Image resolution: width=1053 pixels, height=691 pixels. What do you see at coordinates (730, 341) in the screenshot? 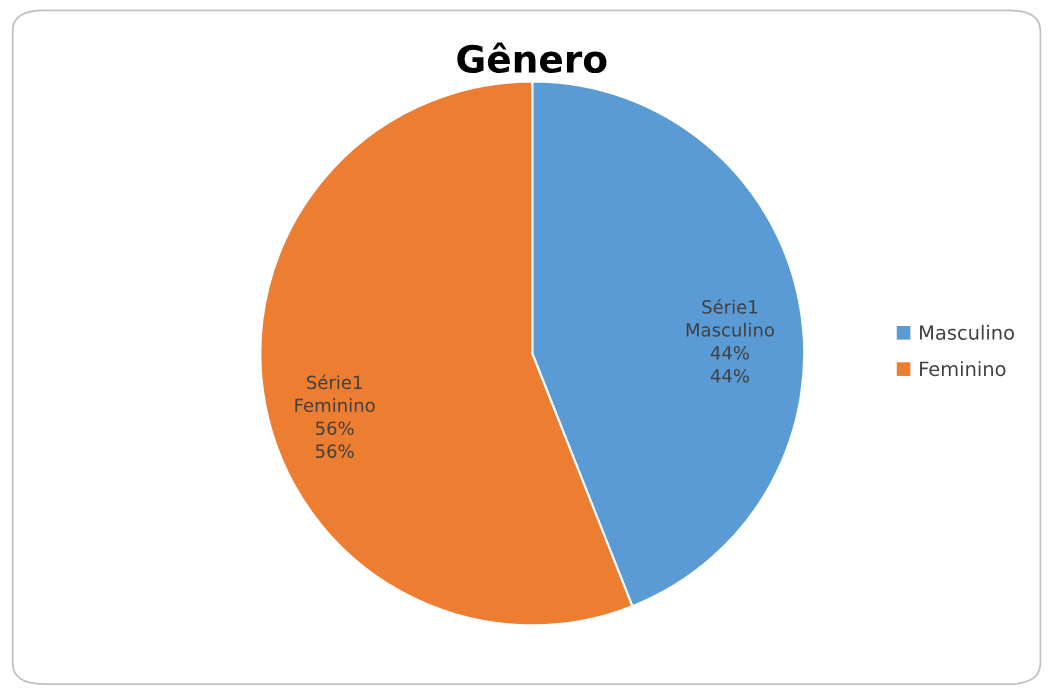
I see `data-label: Série1 Masculino 44% 44%` at bounding box center [730, 341].